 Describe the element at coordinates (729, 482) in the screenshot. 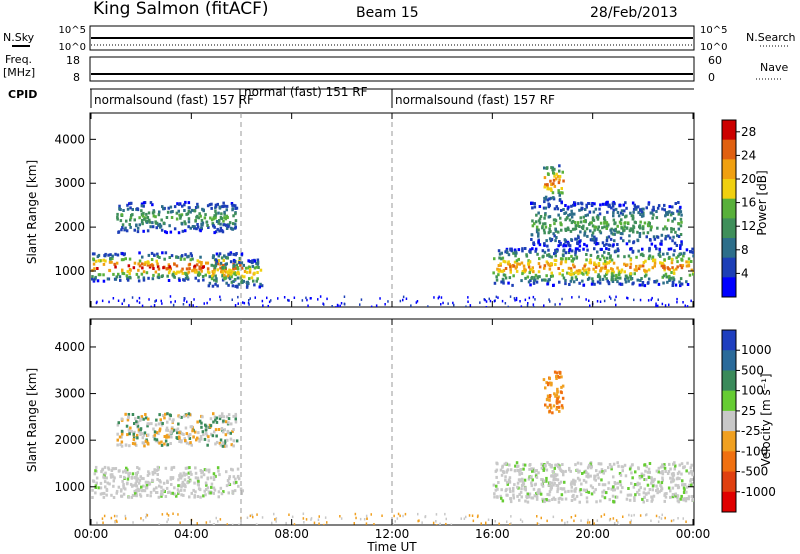

I see `velocity-colorbar-swatch` at that location.